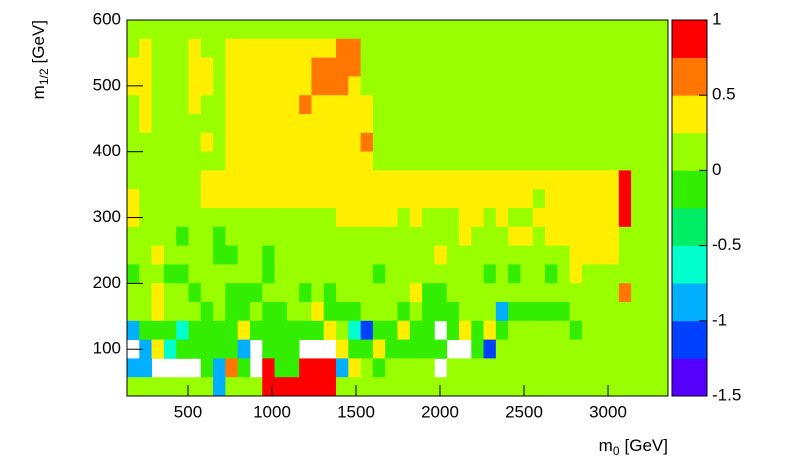  Describe the element at coordinates (440, 411) in the screenshot. I see `x-tick-label: 2000` at that location.